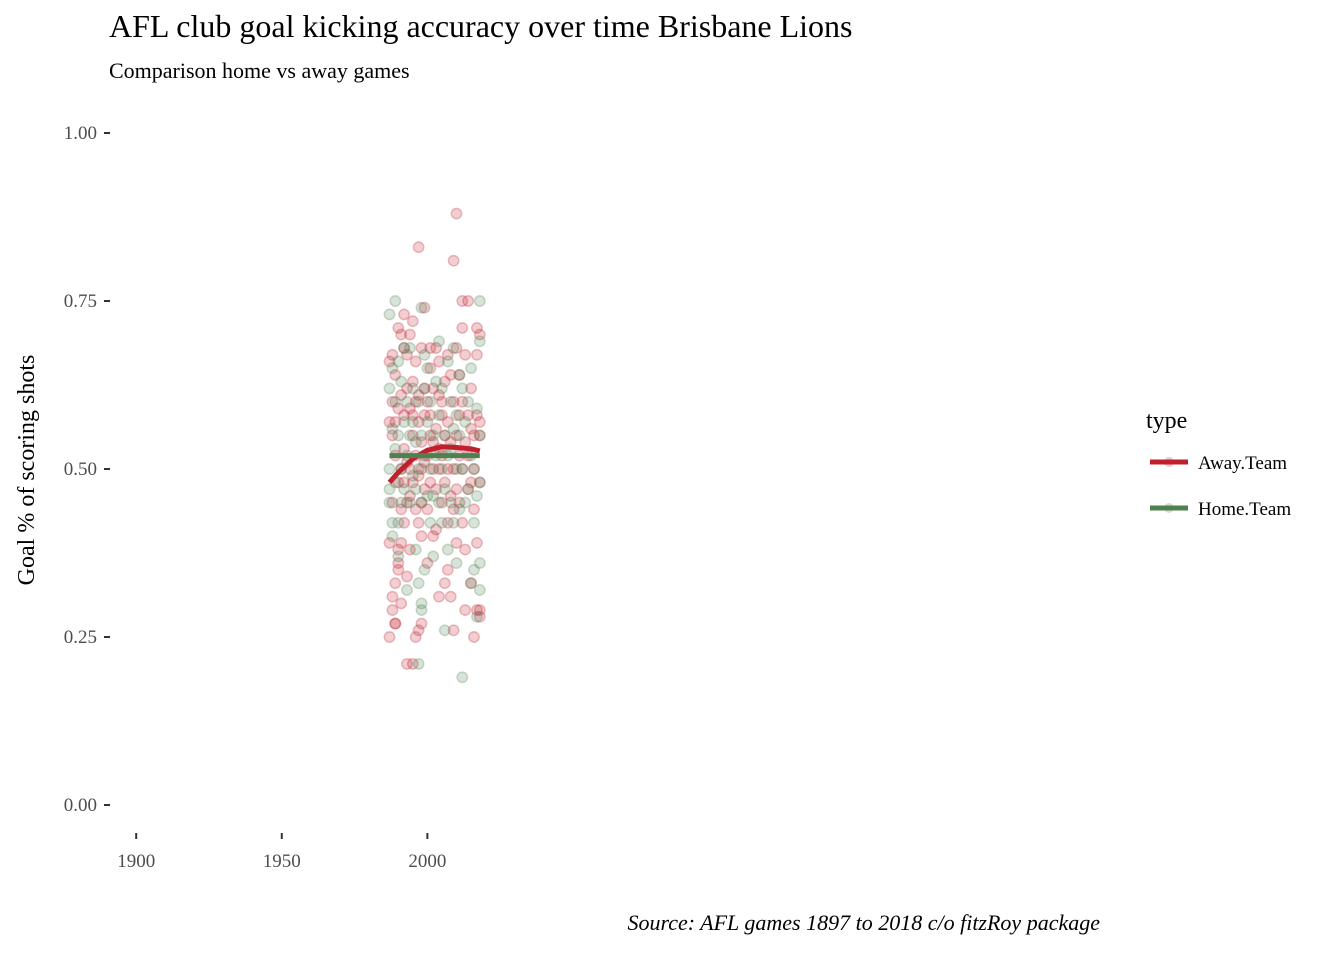 The image size is (1344, 960). Describe the element at coordinates (434, 464) in the screenshot. I see `trend-lines` at that location.